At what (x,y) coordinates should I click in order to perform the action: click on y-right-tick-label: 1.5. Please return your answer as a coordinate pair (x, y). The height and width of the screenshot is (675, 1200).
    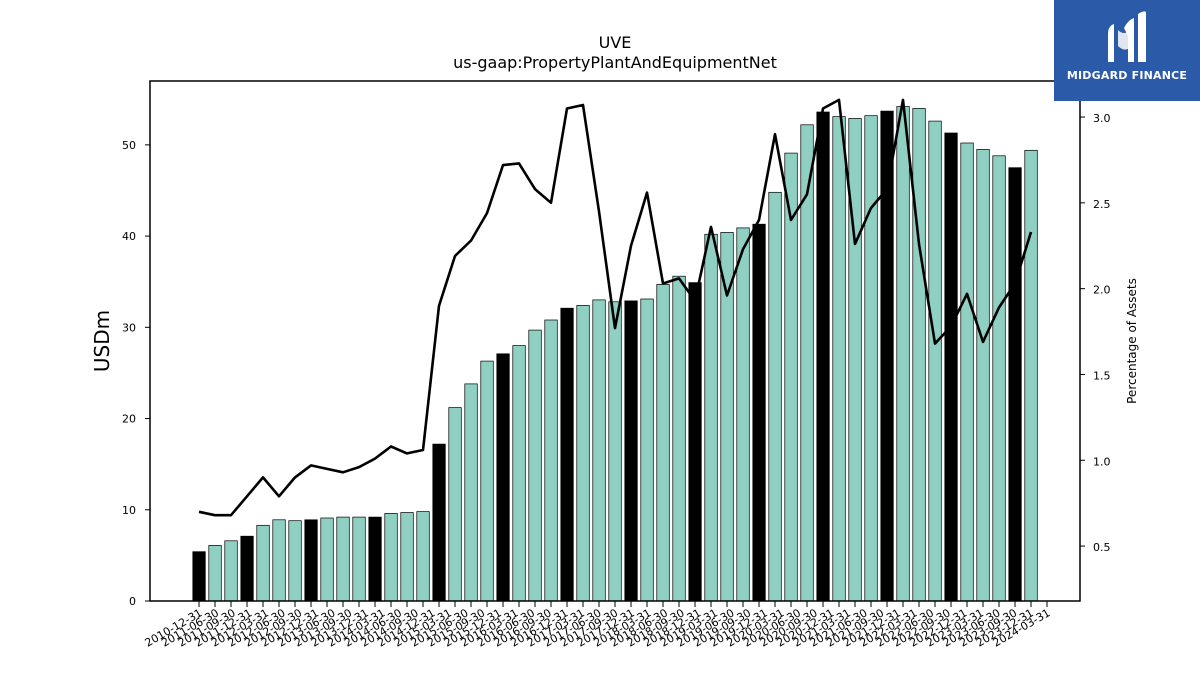
    Looking at the image, I should click on (1102, 375).